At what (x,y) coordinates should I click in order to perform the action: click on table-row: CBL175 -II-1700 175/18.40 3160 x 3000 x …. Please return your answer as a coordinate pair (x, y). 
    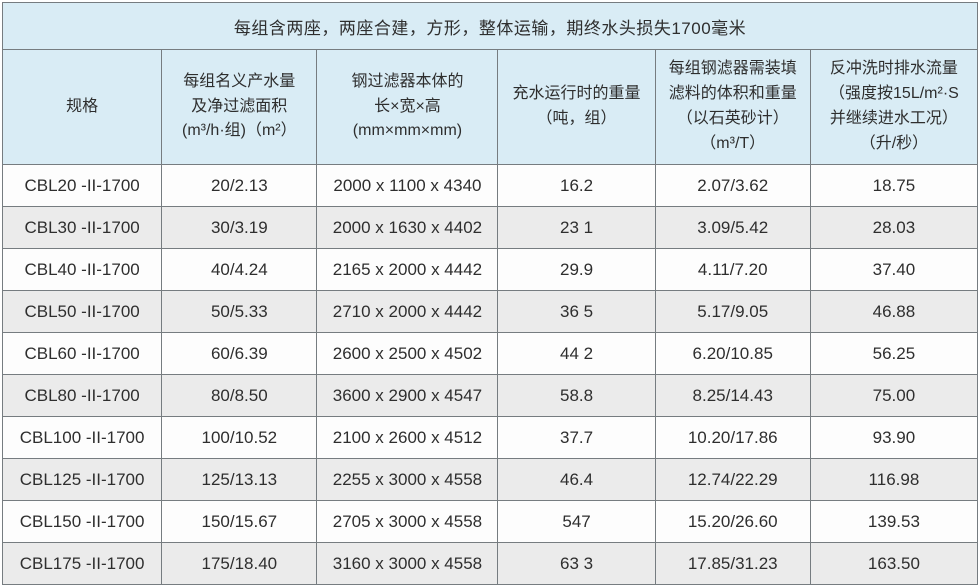
    Looking at the image, I should click on (490, 563).